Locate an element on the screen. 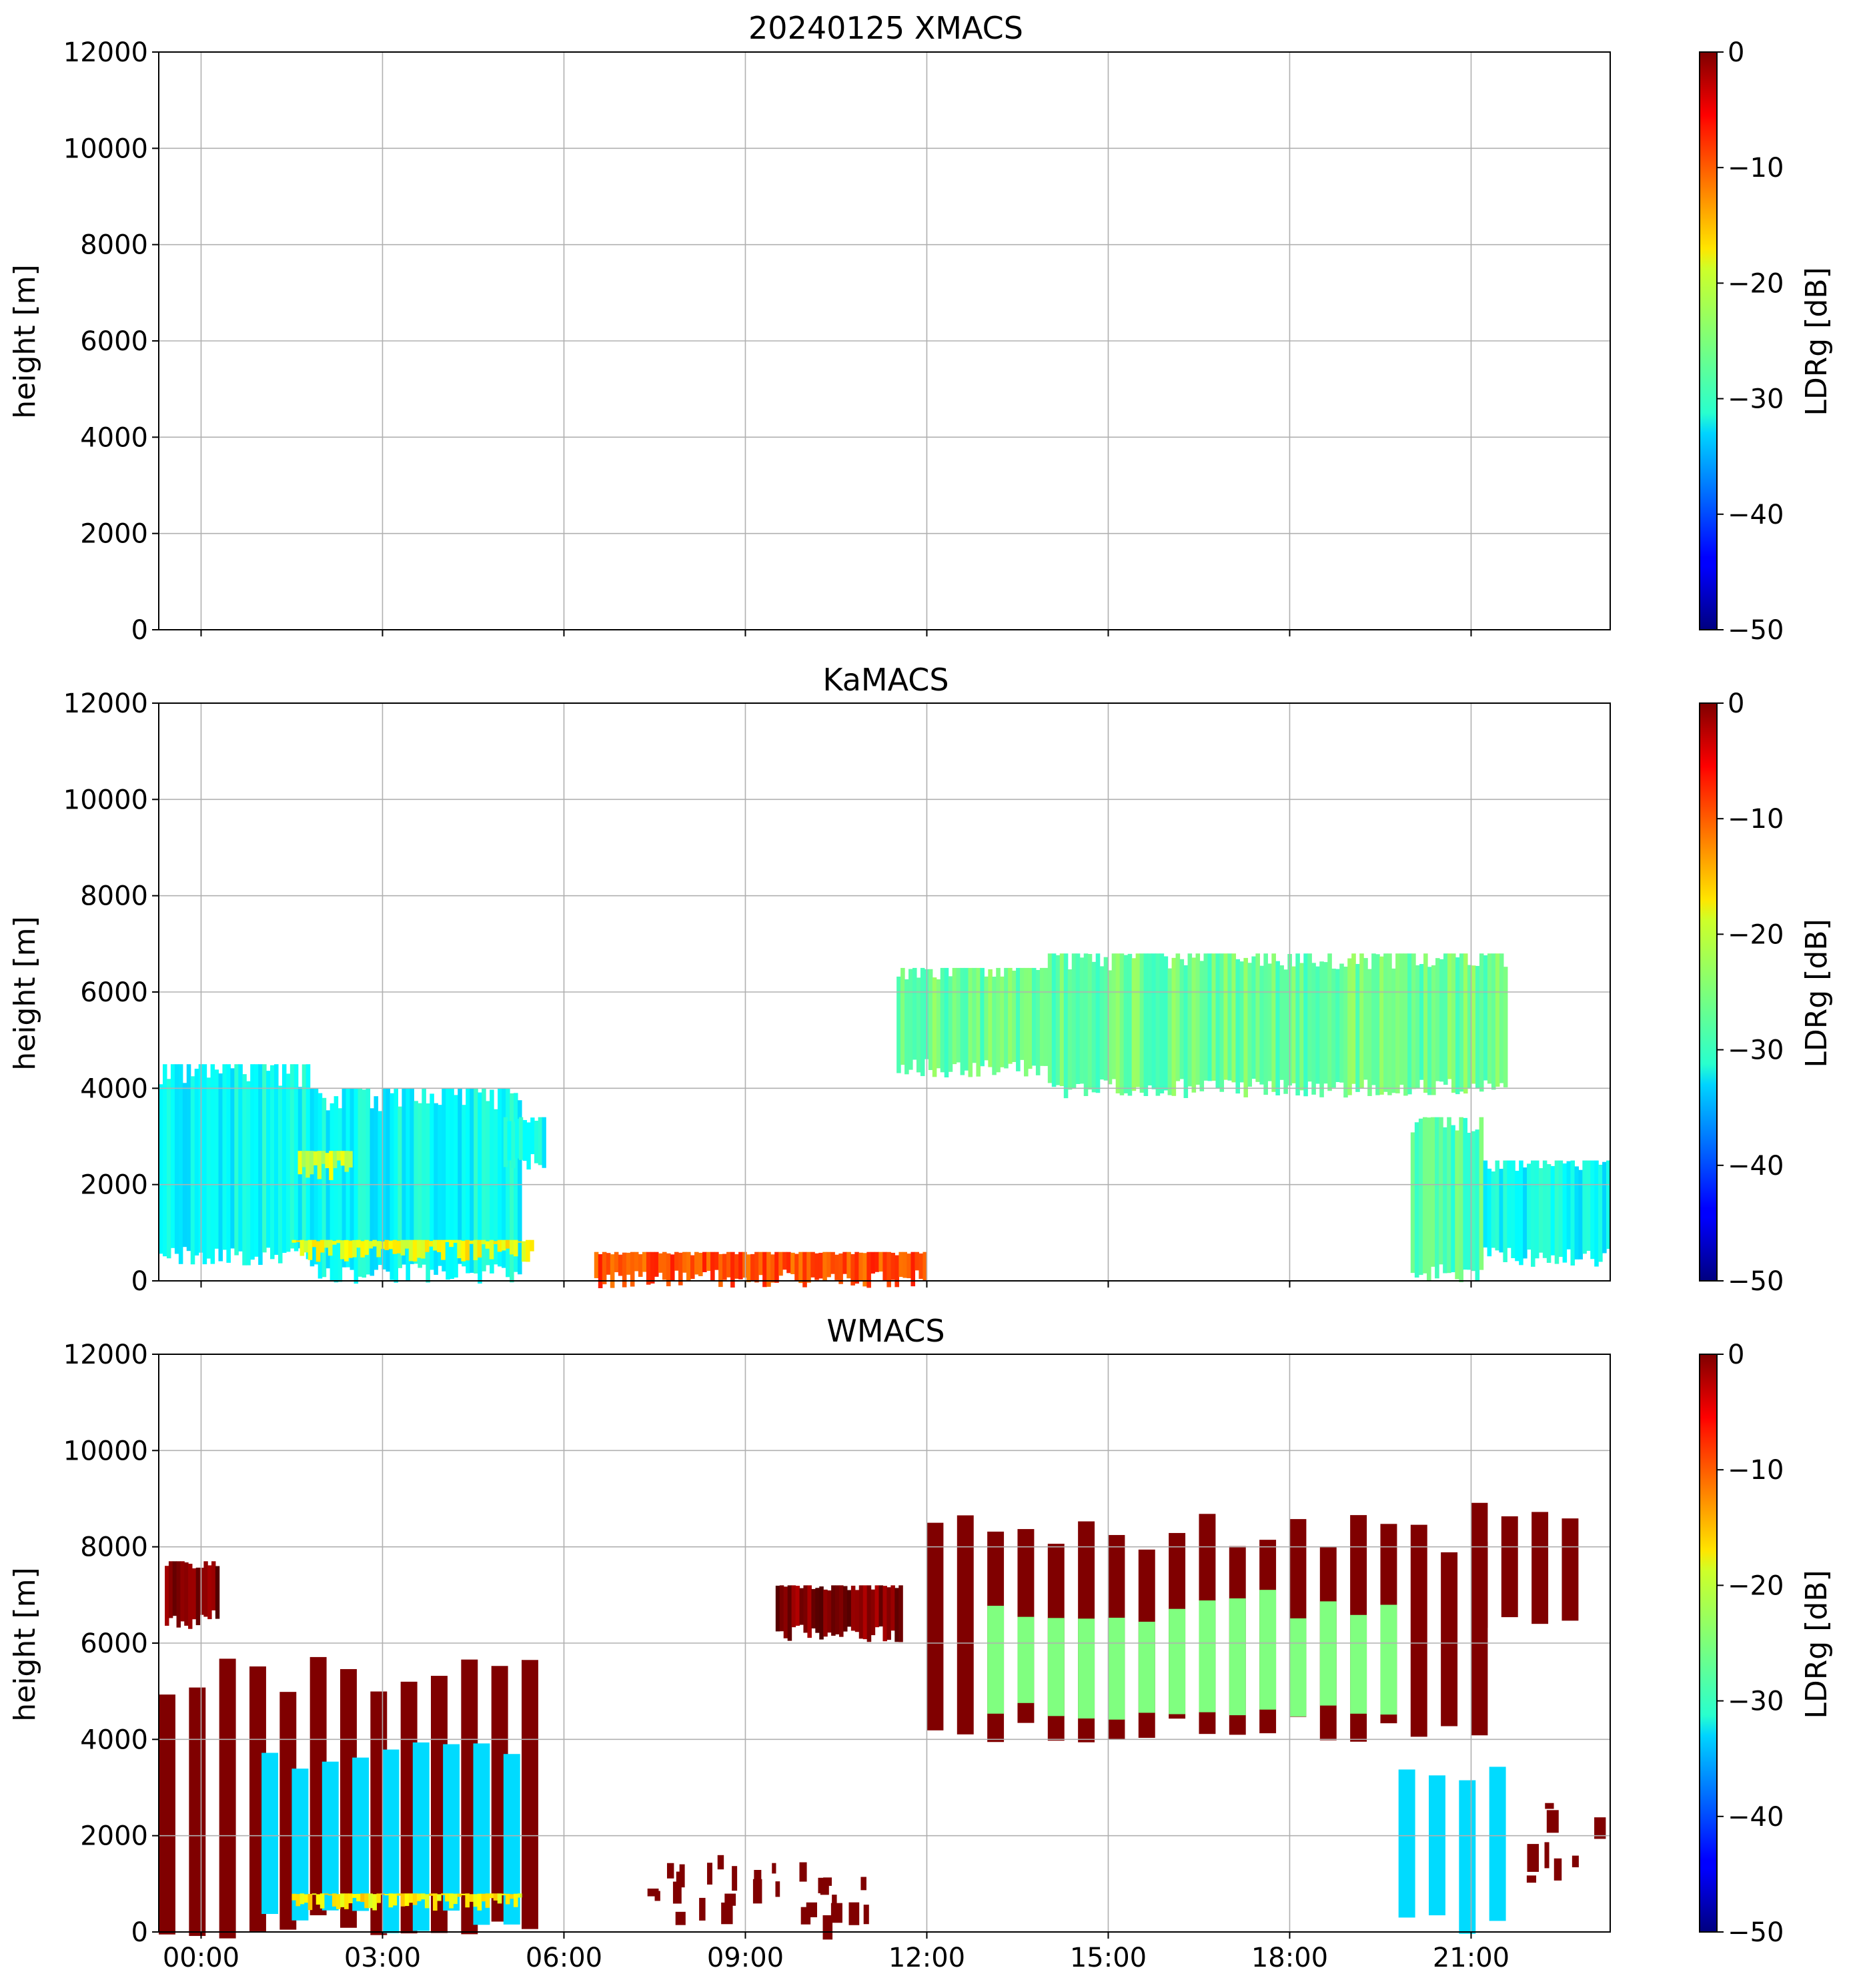 The image size is (1859, 1988). x-tick-label: 09:00 is located at coordinates (745, 1958).